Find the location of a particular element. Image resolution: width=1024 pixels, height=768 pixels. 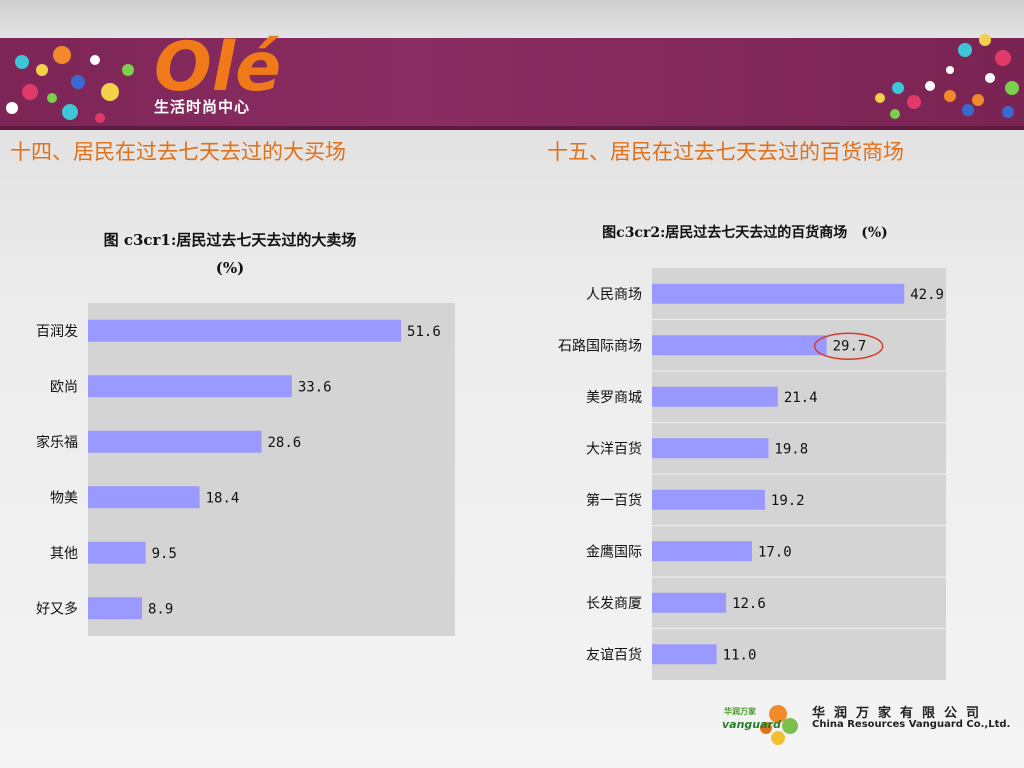

chart1-category-label: 好又多 is located at coordinates (57, 608).